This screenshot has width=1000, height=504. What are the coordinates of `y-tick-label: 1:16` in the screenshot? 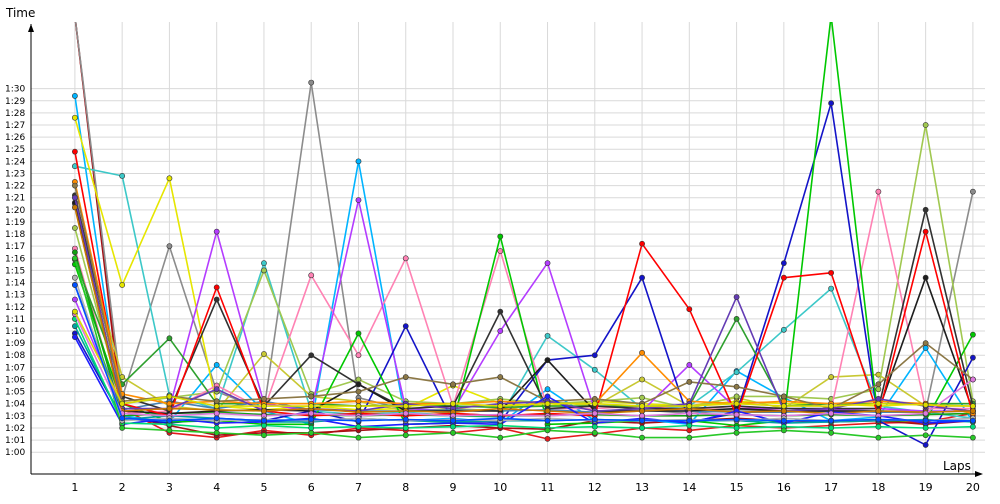 It's located at (15, 259).